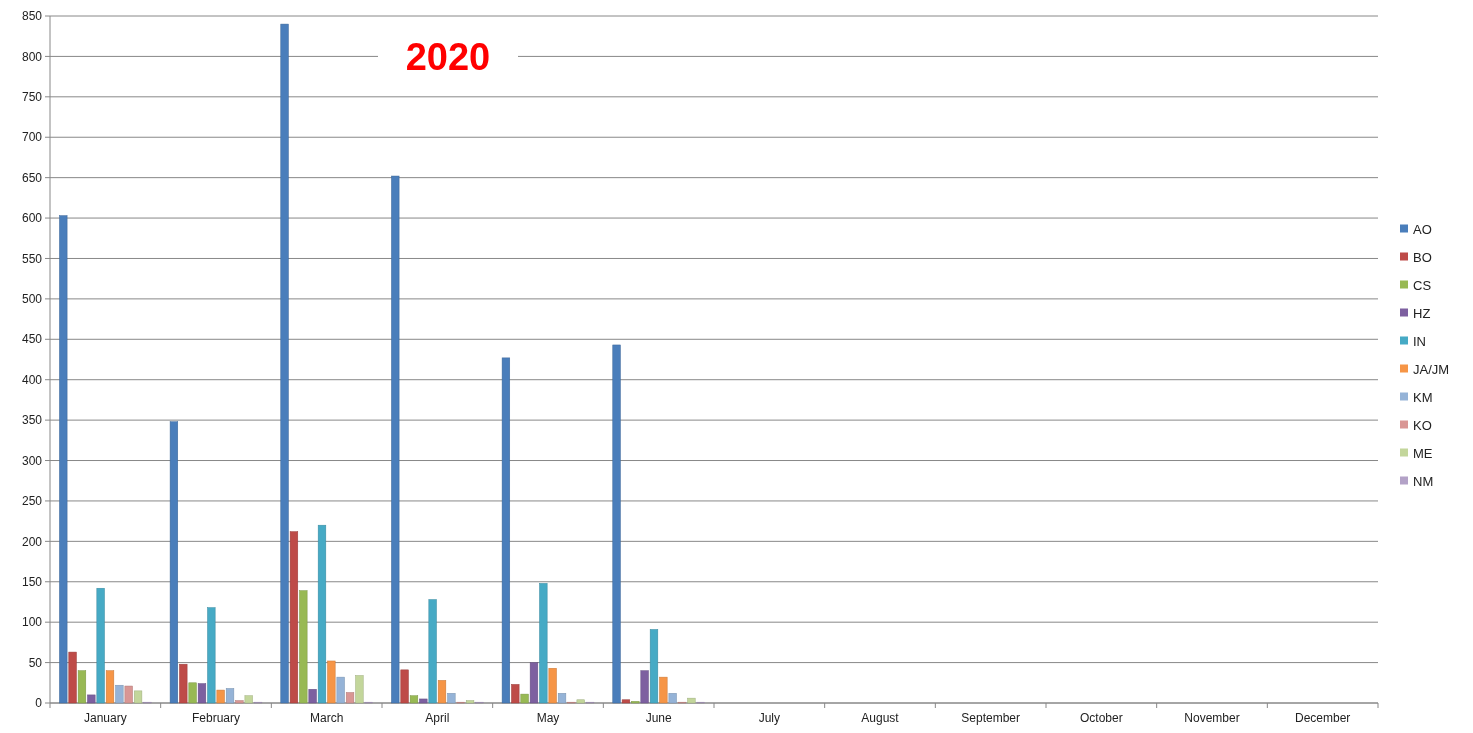  I want to click on x-tick-label: October, so click(1101, 718).